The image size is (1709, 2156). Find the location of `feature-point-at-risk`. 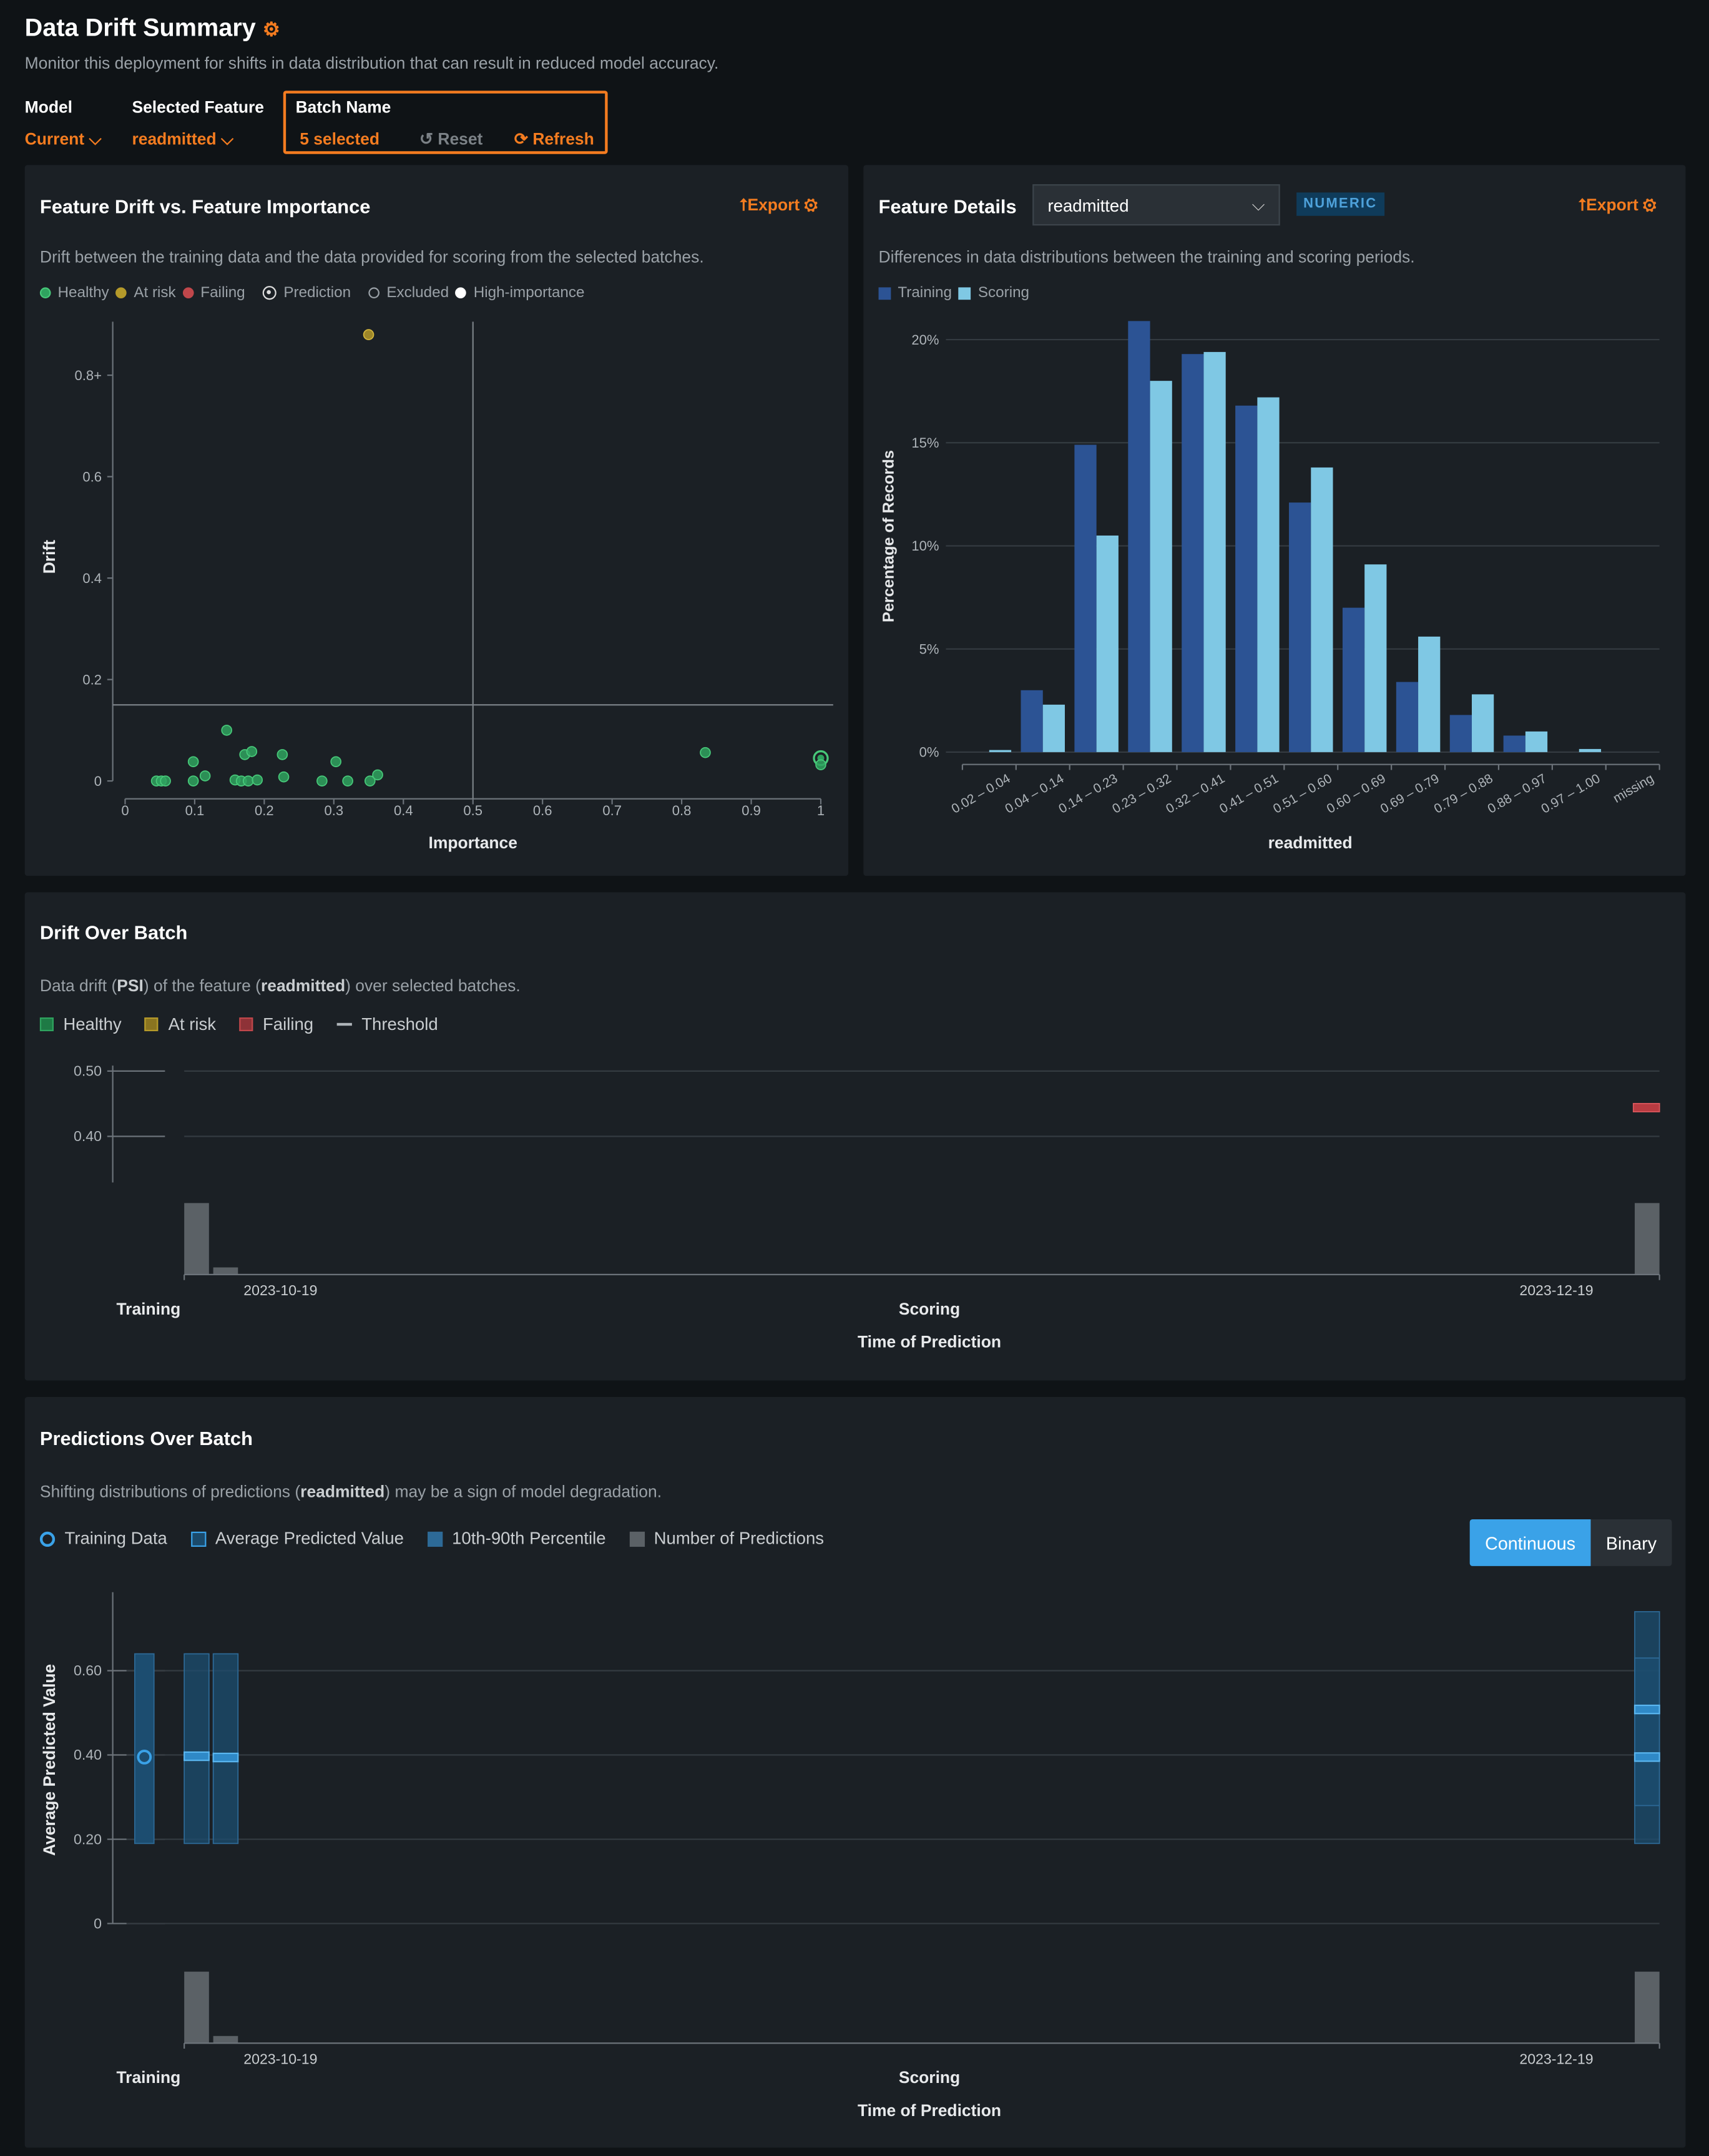

feature-point-at-risk is located at coordinates (369, 334).